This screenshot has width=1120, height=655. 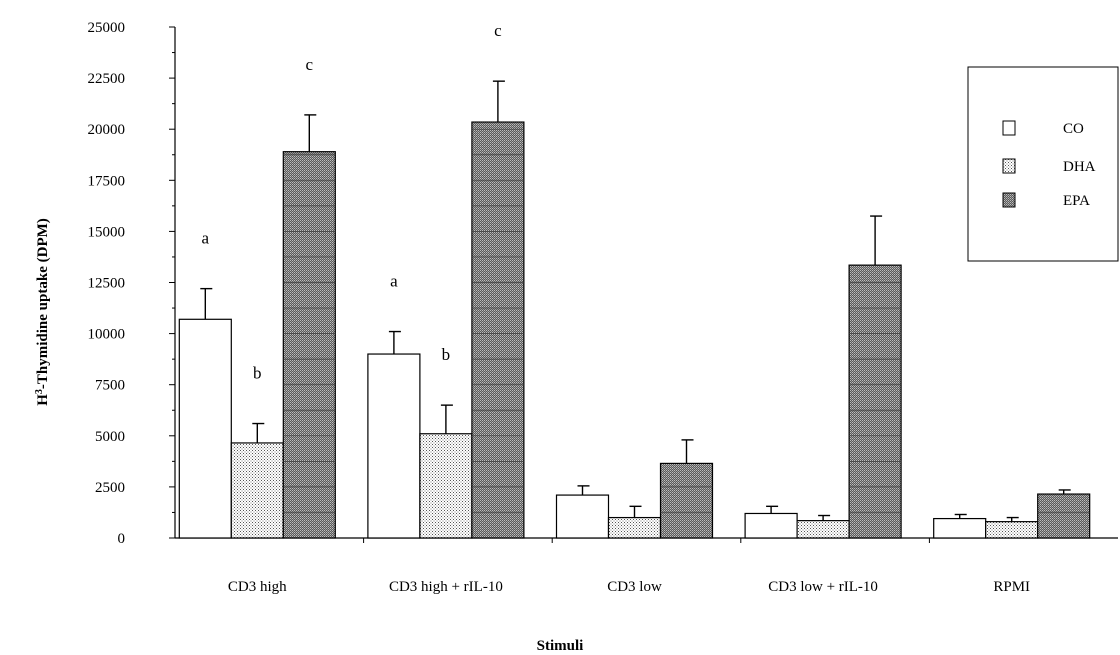 What do you see at coordinates (352, 201) in the screenshot?
I see `significance-letters-group: a b c a b c` at bounding box center [352, 201].